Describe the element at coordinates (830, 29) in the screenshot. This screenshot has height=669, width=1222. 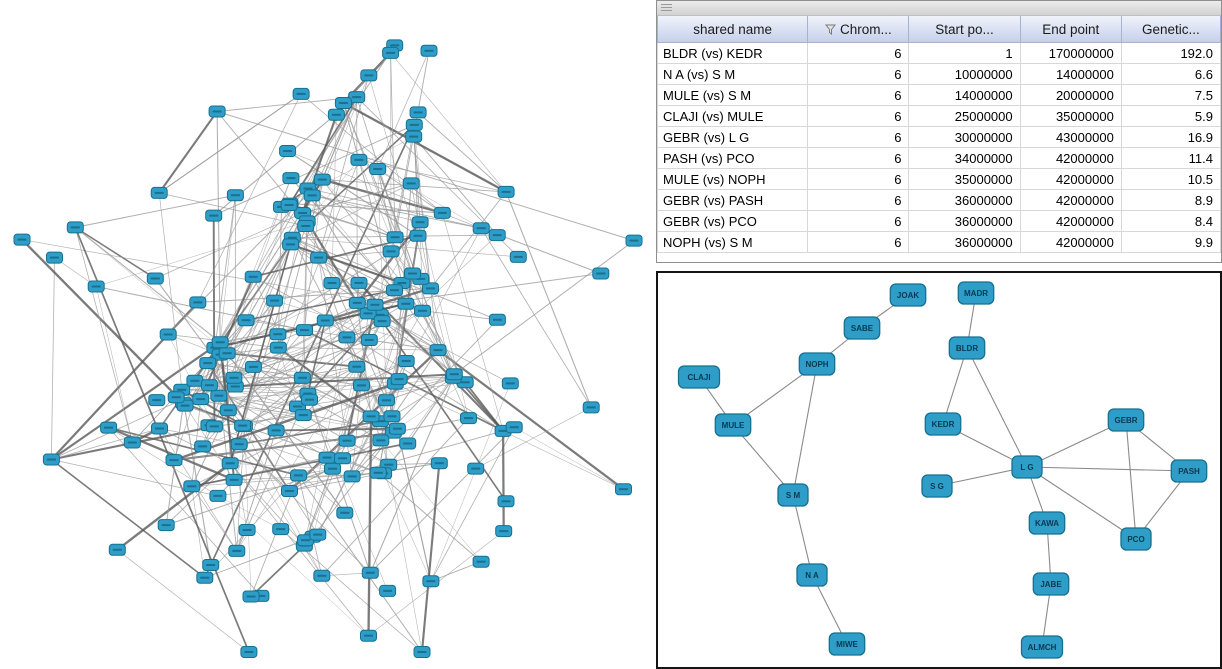
I see `filter-icon` at that location.